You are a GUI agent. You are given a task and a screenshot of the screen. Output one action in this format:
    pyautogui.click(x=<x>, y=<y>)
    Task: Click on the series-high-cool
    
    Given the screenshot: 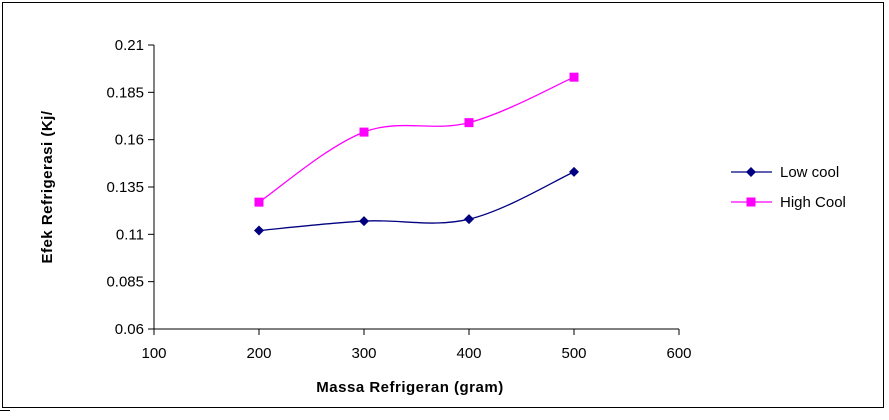 What is the action you would take?
    pyautogui.click(x=416, y=139)
    